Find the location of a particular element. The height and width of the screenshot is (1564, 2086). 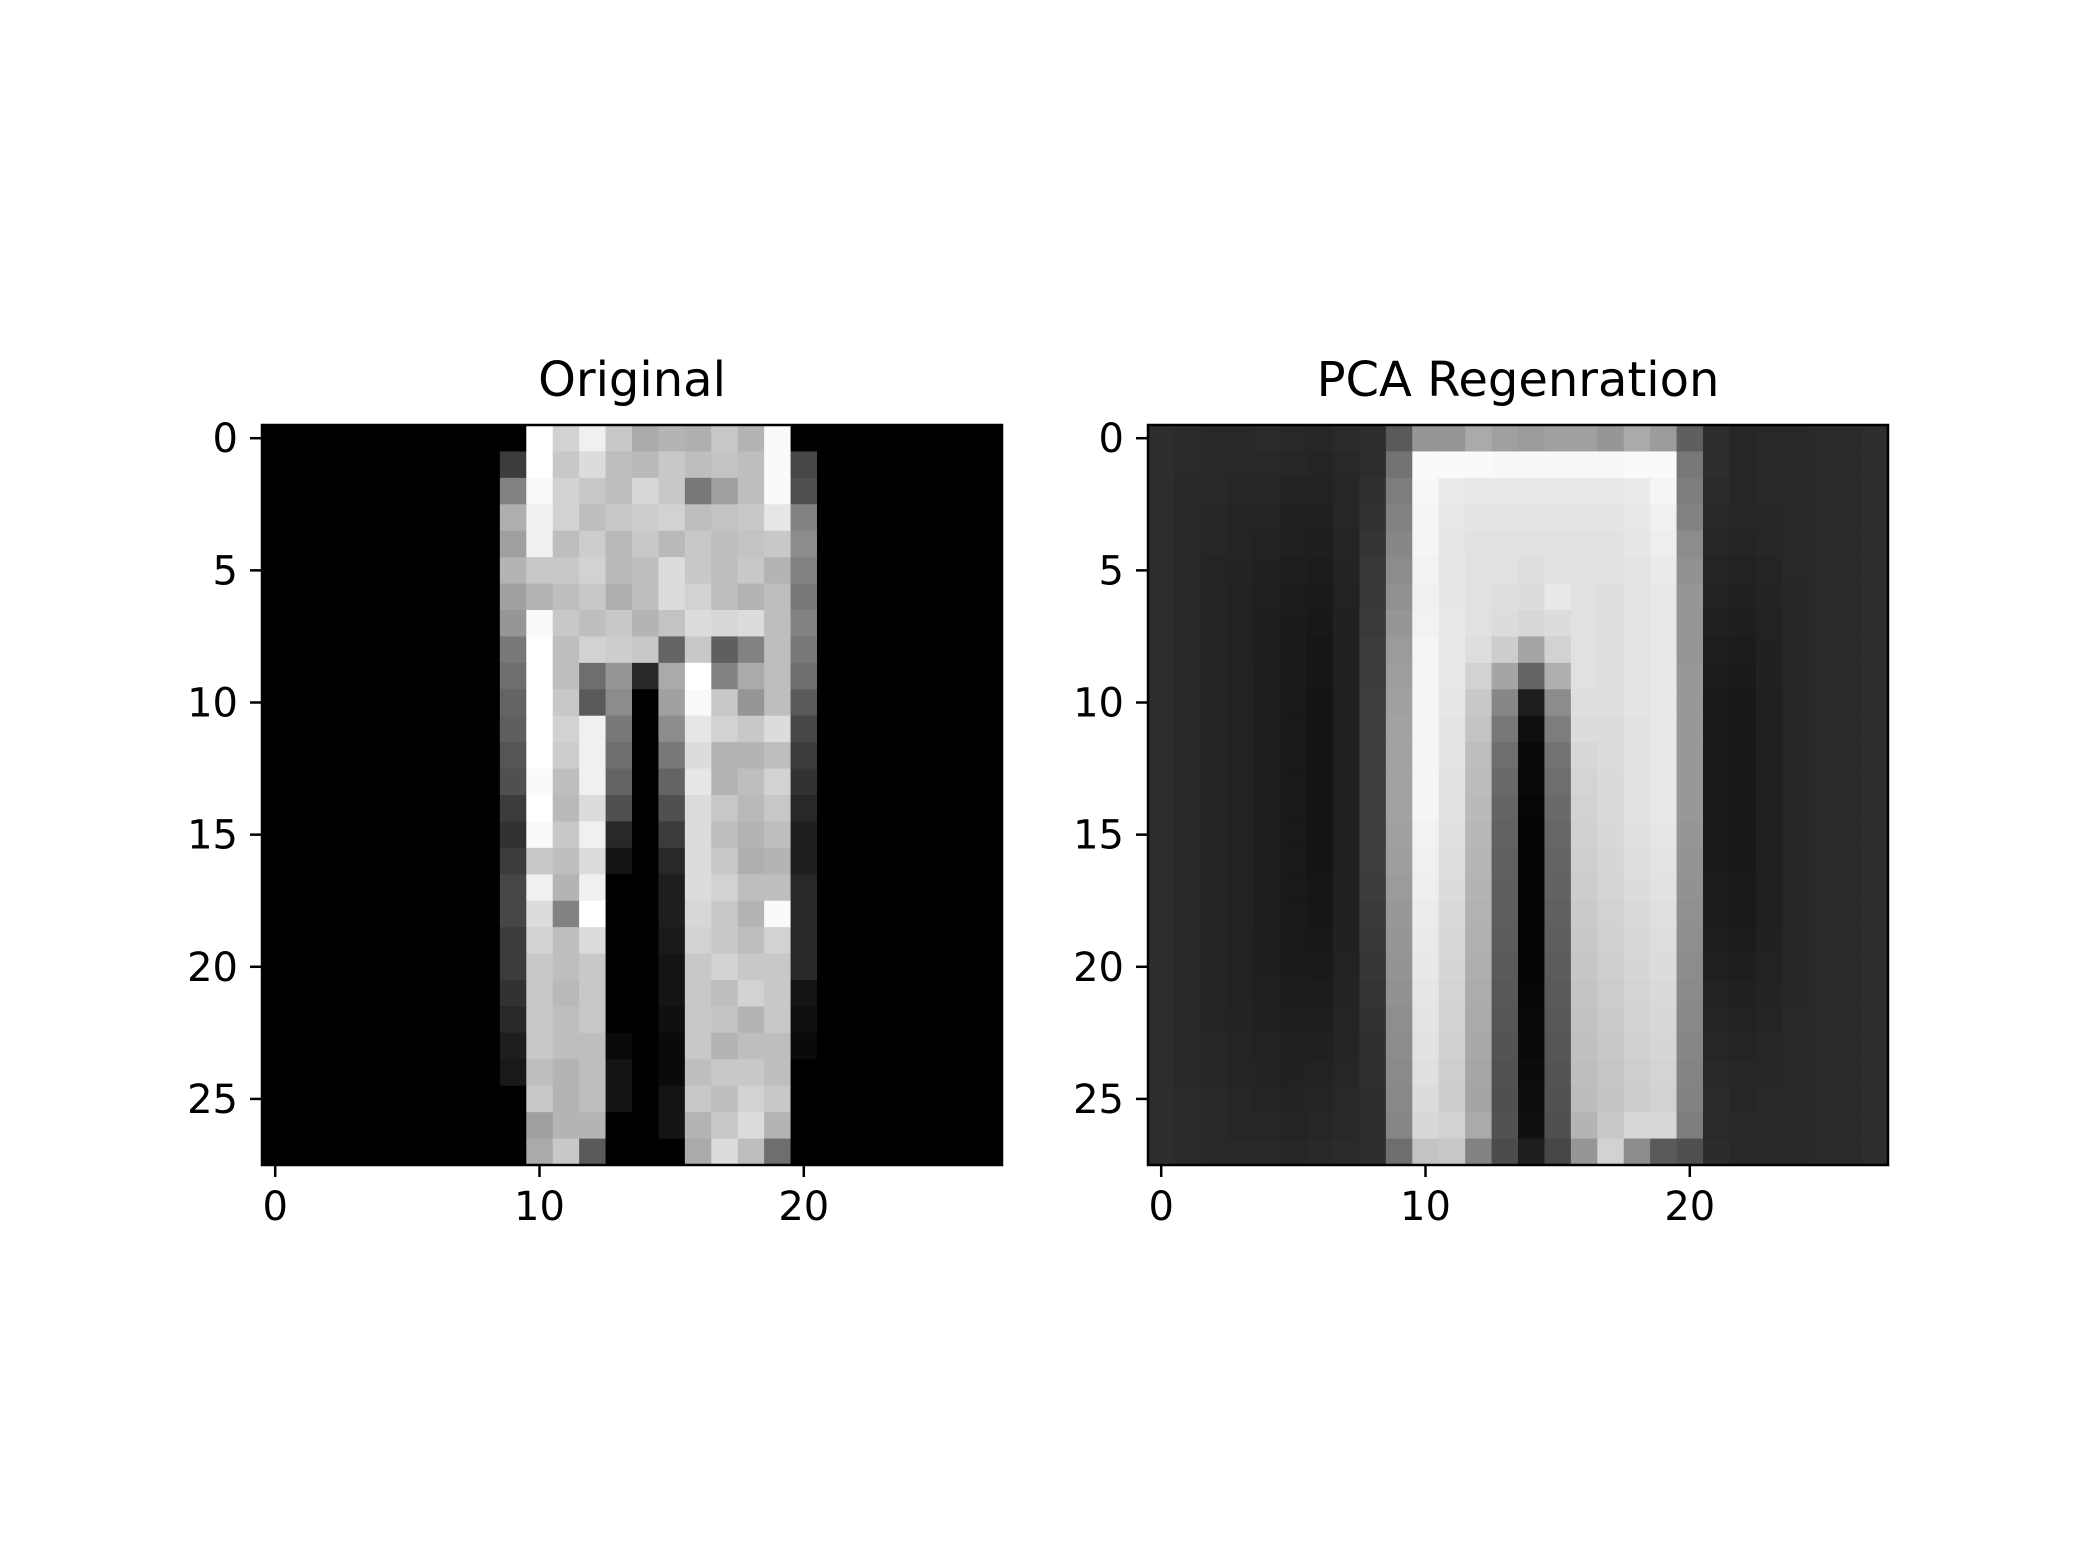

panel-title: Original is located at coordinates (632, 380).